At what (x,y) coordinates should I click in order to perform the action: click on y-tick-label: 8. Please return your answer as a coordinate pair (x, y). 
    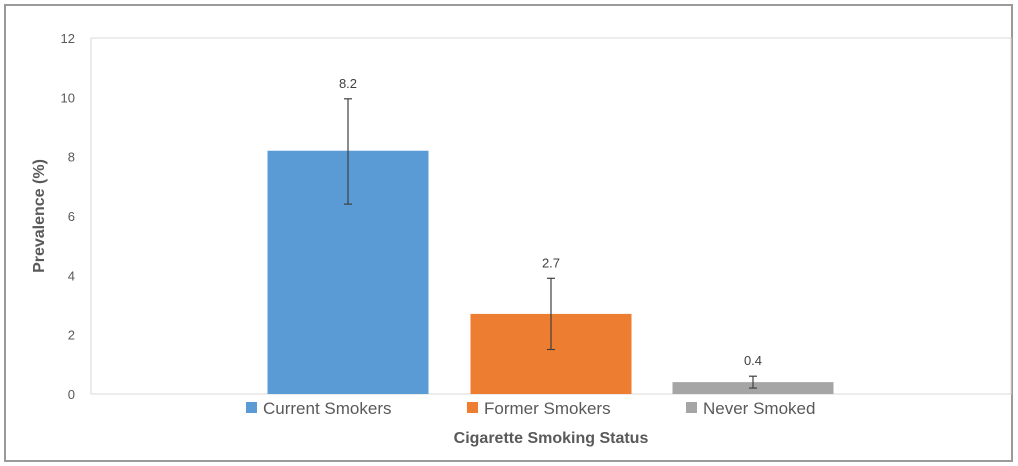
    Looking at the image, I should click on (71, 157).